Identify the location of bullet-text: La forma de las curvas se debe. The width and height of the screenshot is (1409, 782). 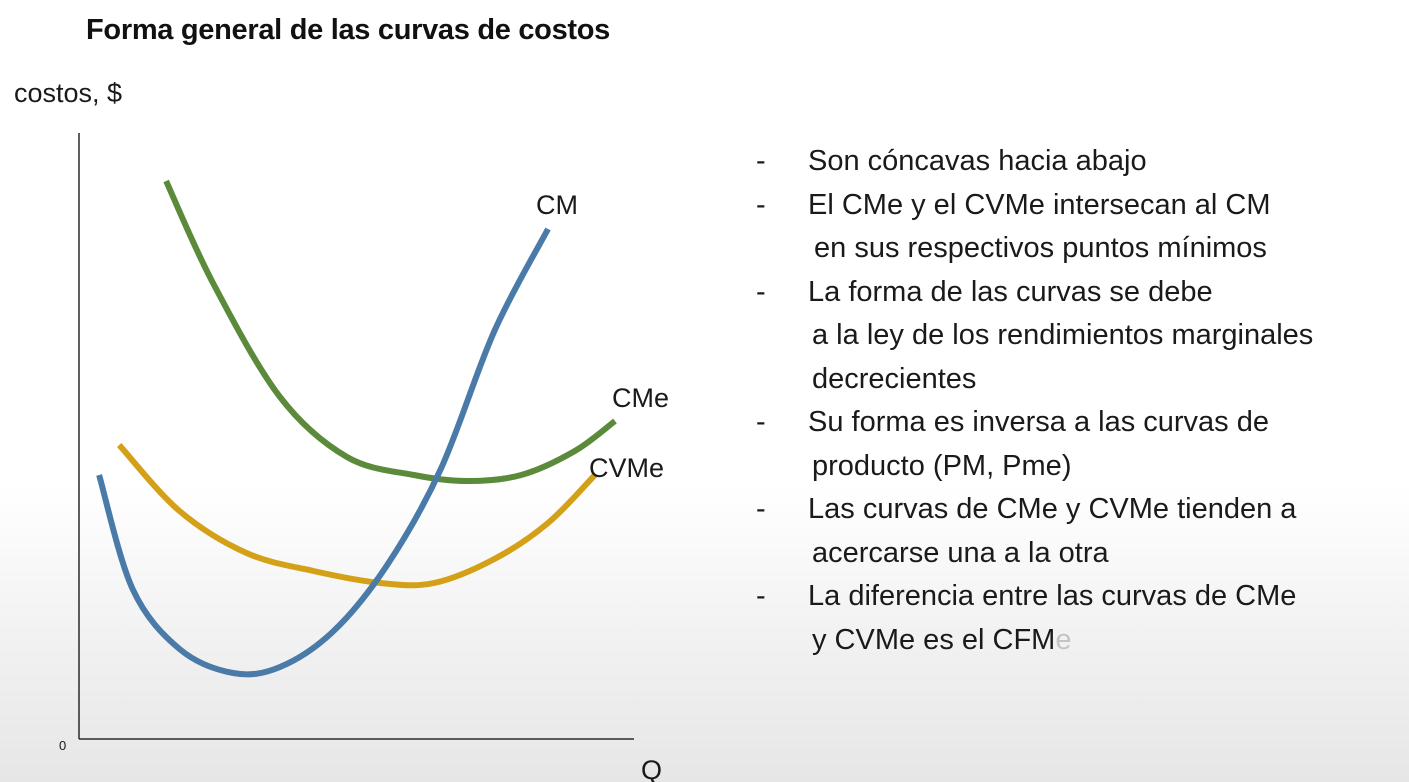
(1010, 291).